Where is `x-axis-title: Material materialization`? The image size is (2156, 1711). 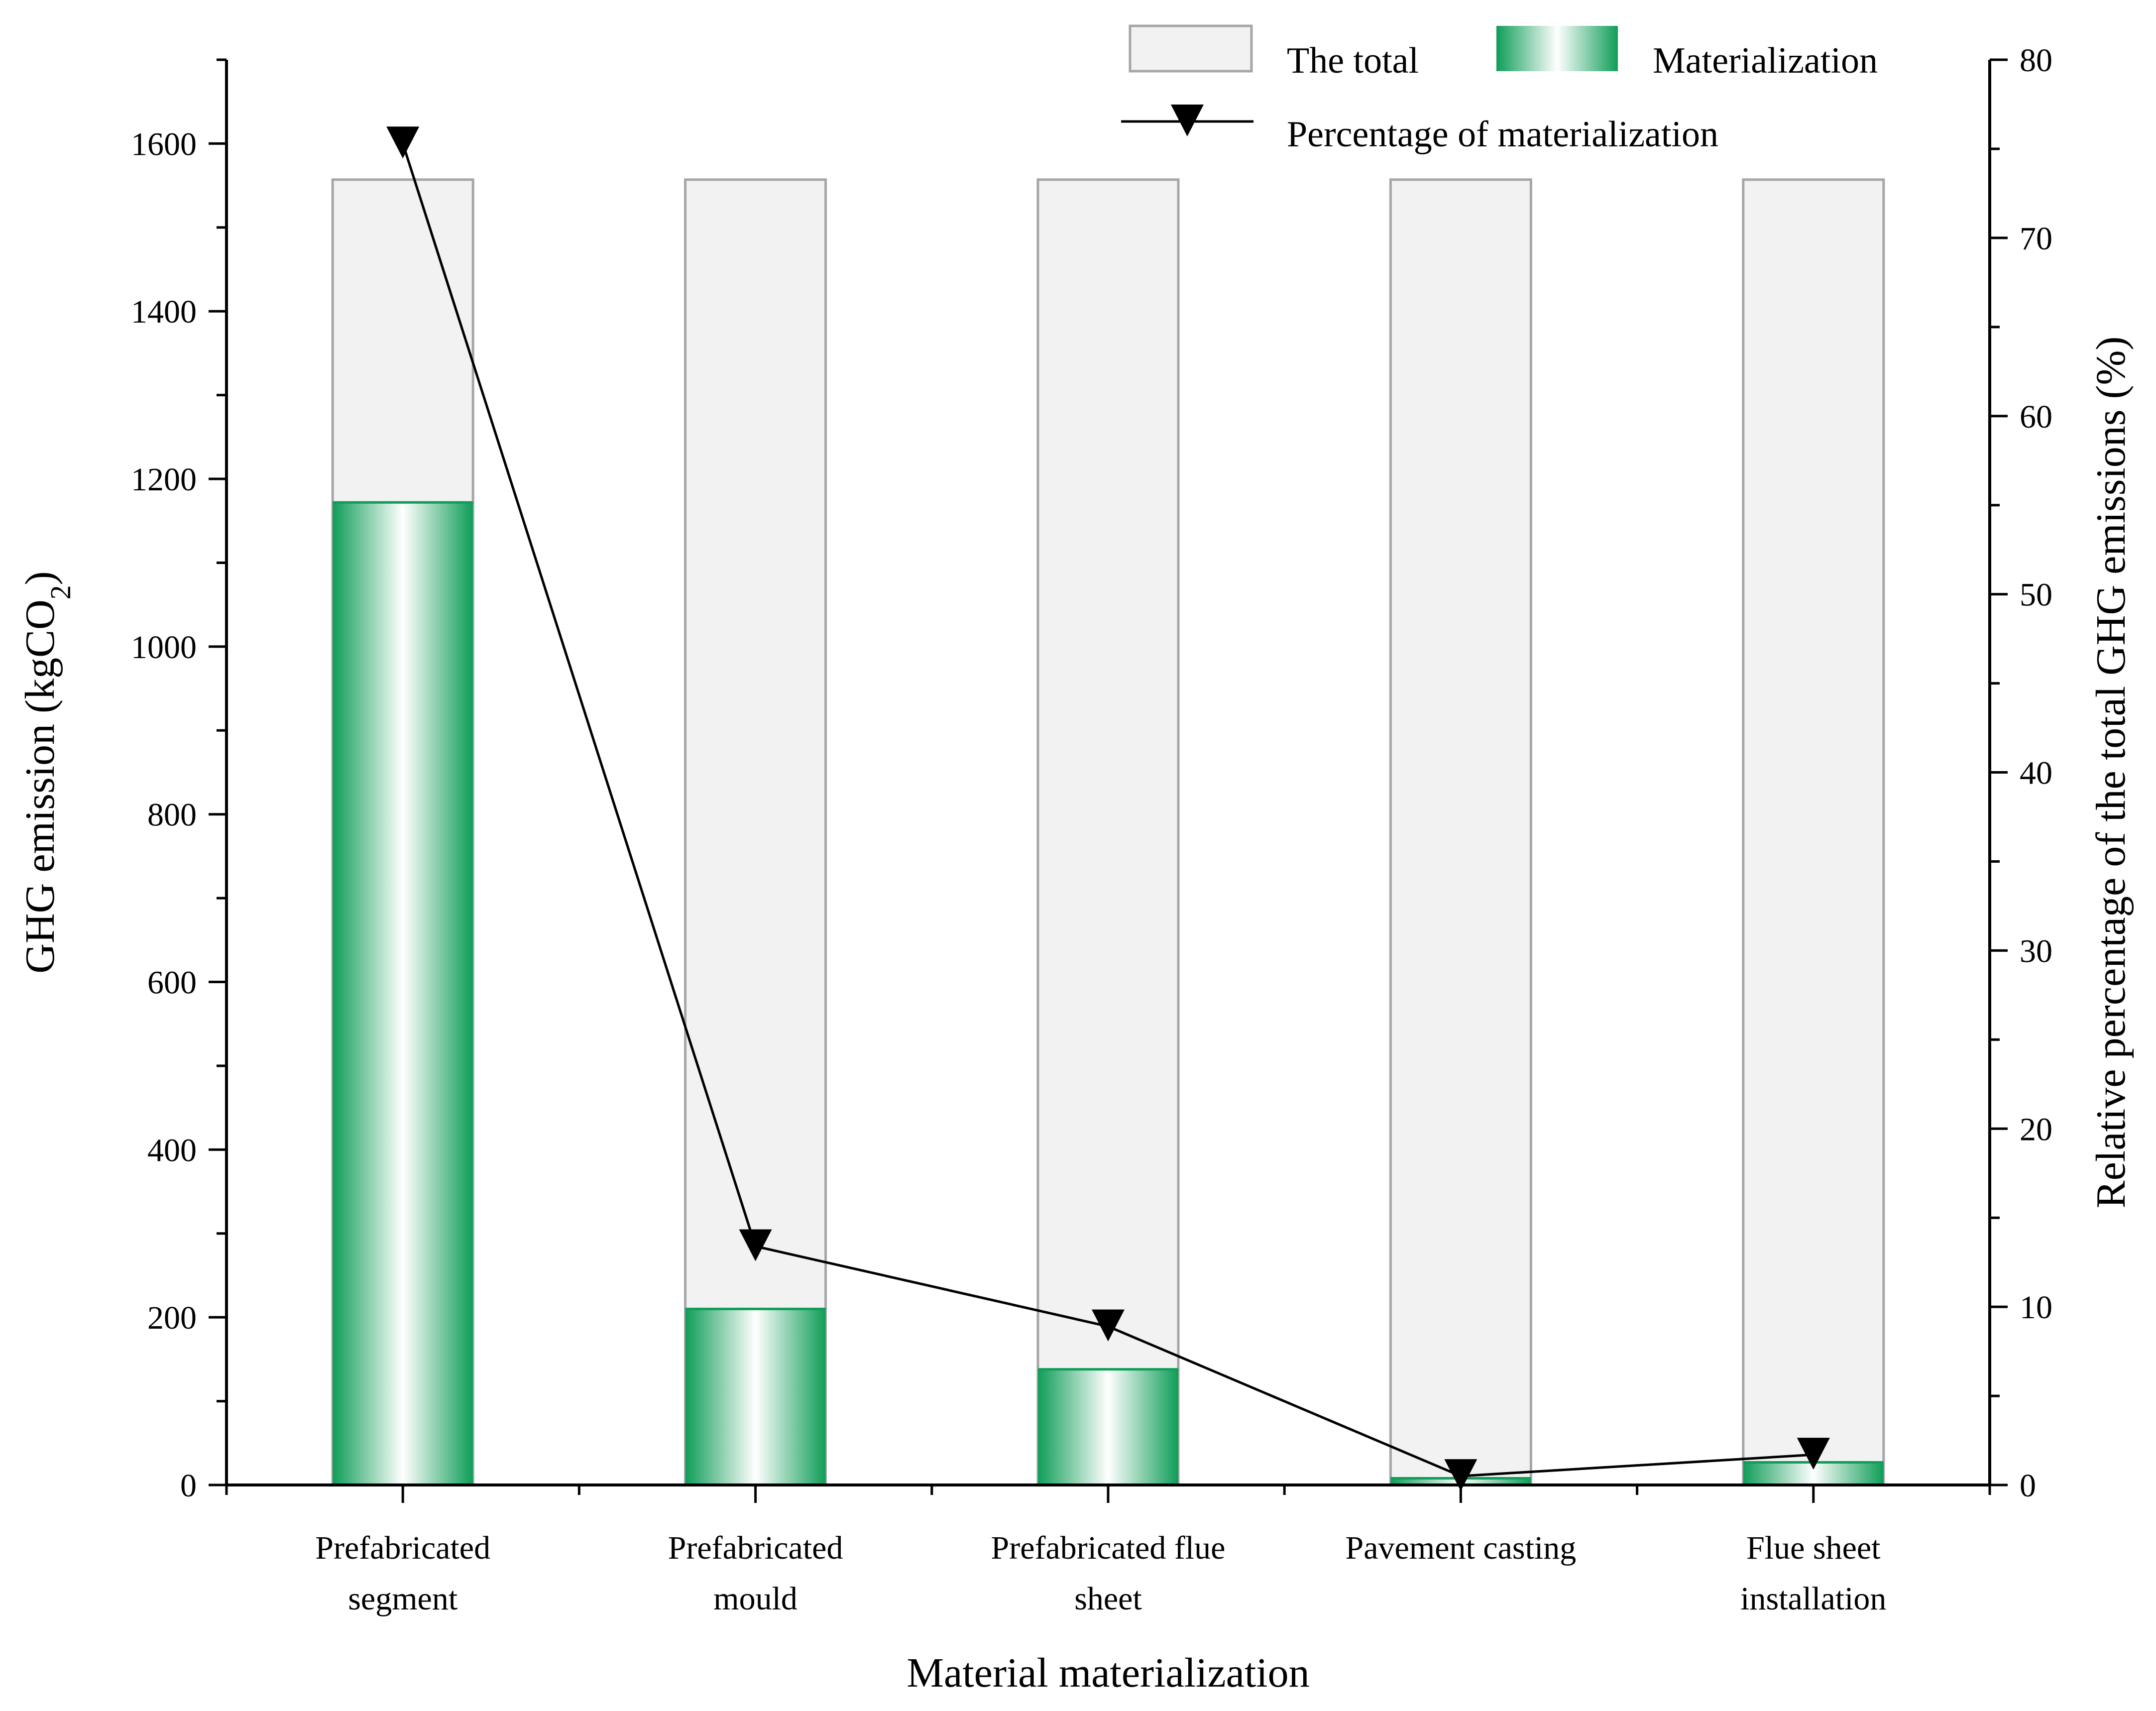 x-axis-title: Material materialization is located at coordinates (1108, 1673).